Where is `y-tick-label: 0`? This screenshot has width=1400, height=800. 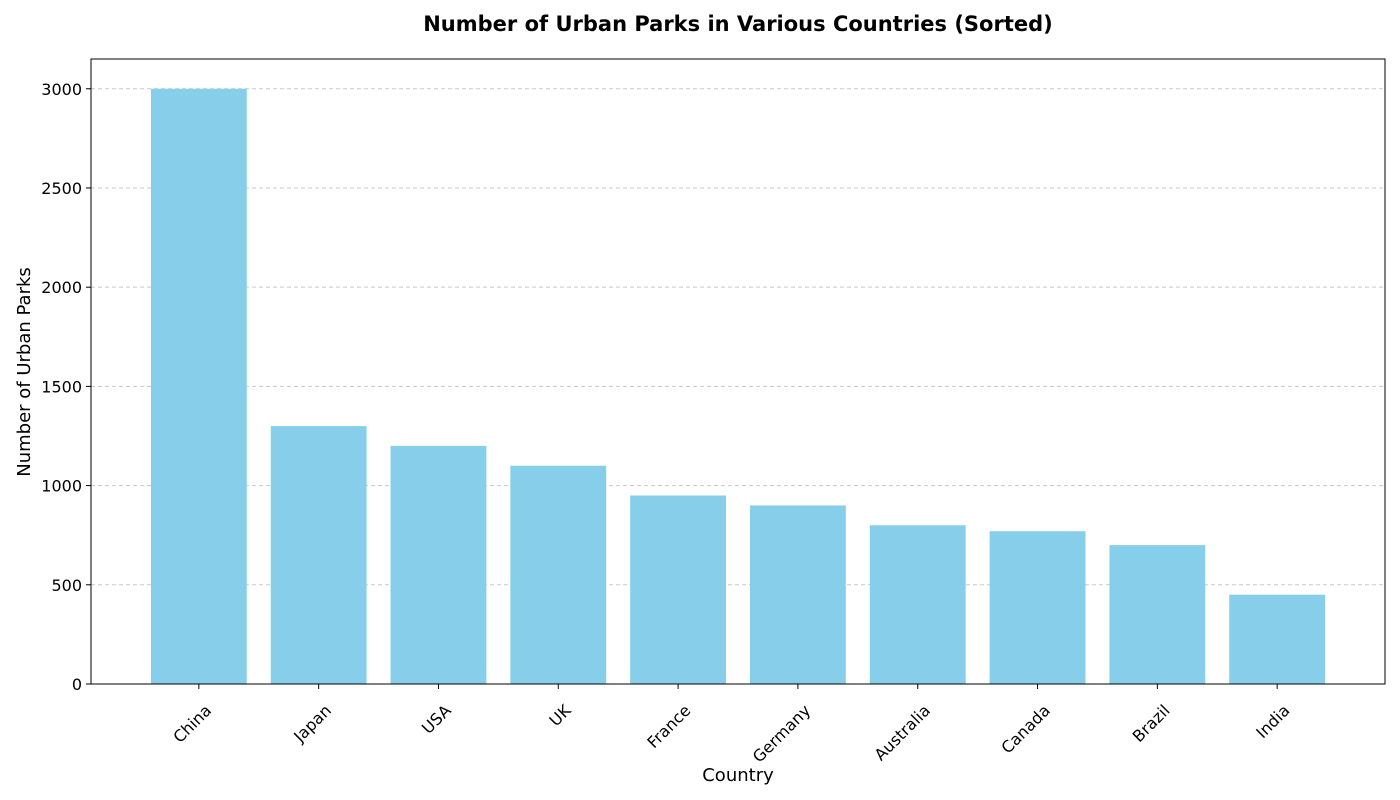
y-tick-label: 0 is located at coordinates (77, 684).